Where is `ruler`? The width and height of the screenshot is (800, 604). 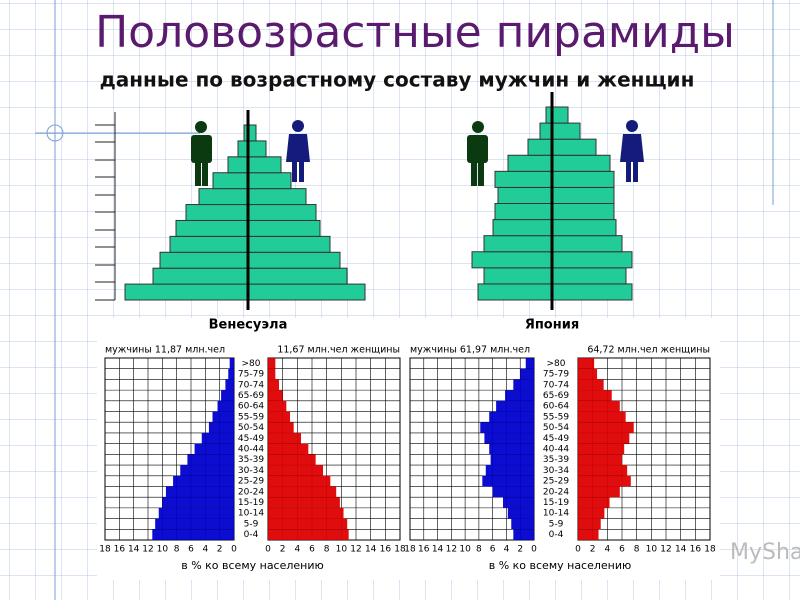 ruler is located at coordinates (105, 206).